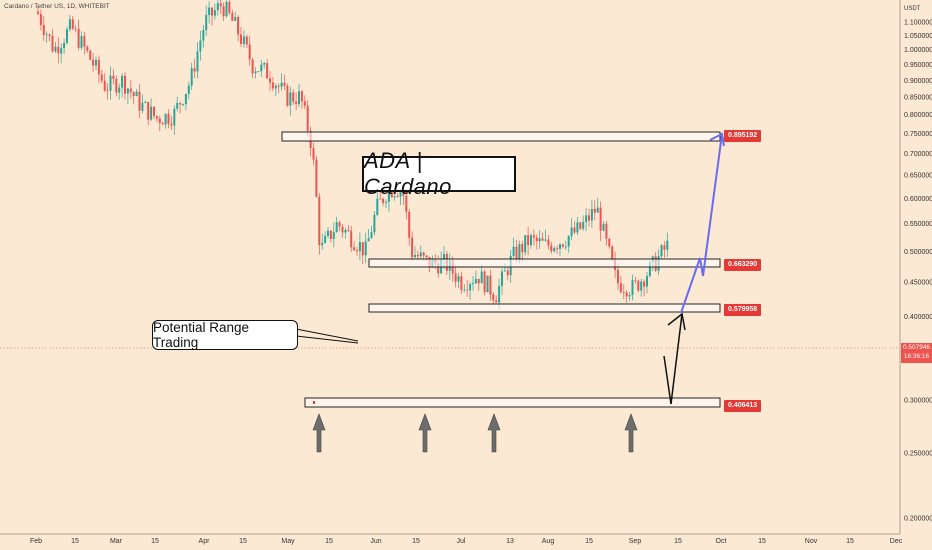 This screenshot has width=932, height=550. What do you see at coordinates (918, 36) in the screenshot?
I see `y-tick-label: 1.050000` at bounding box center [918, 36].